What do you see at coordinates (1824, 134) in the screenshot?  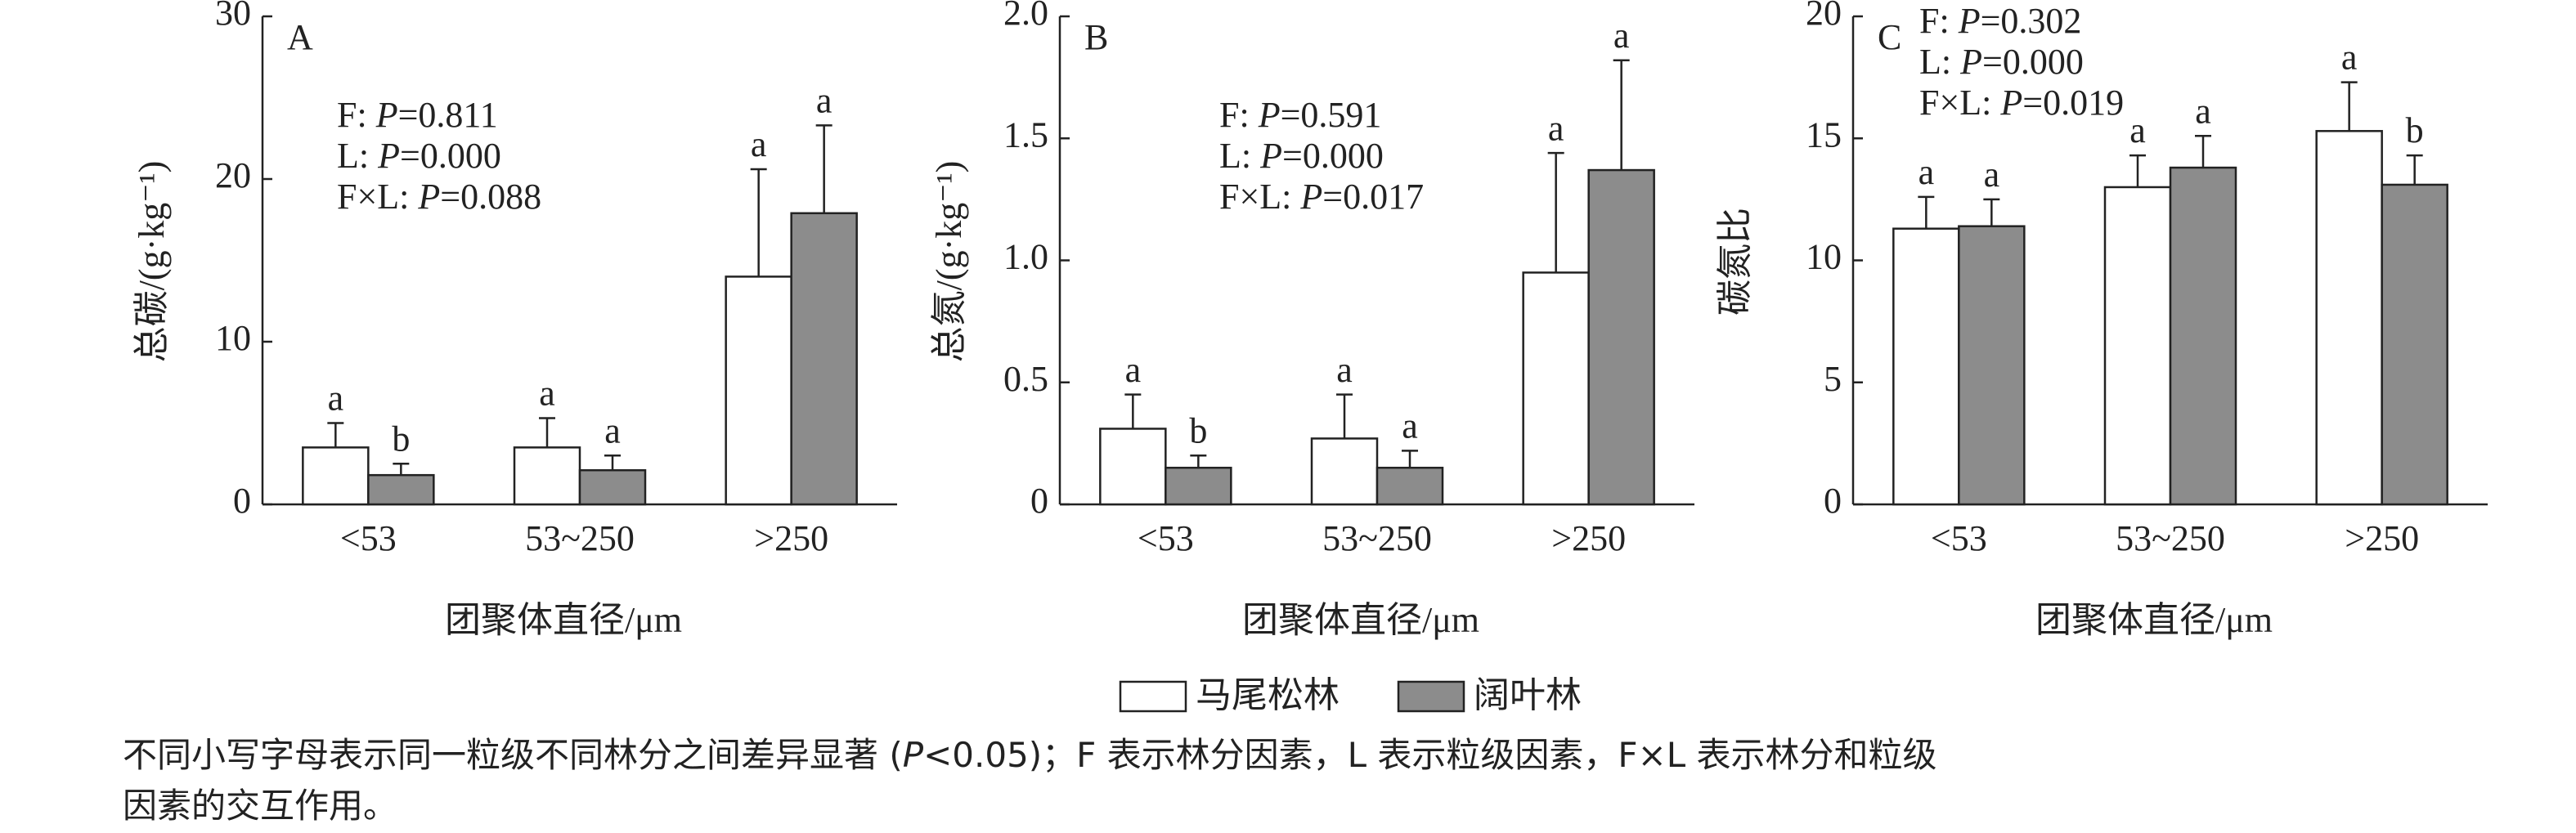 I see `y-tick-label: 15` at bounding box center [1824, 134].